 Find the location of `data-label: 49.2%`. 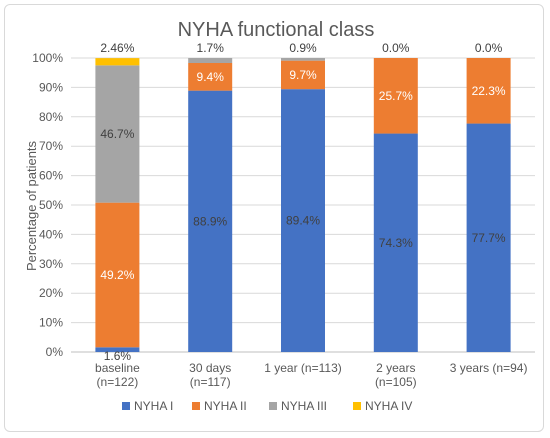

data-label: 49.2% is located at coordinates (117, 275).